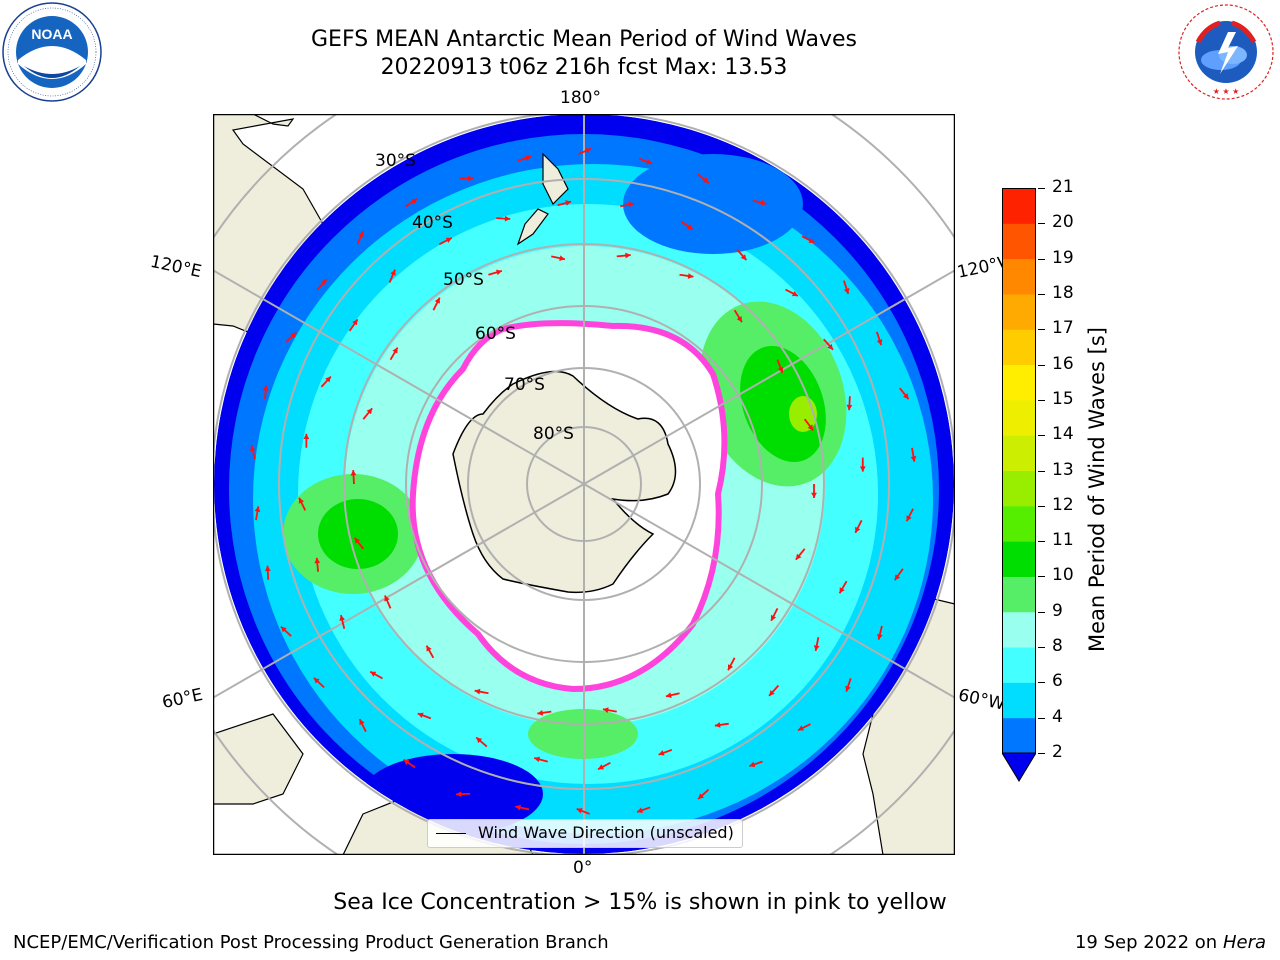 The image size is (1280, 960). What do you see at coordinates (1146, 942) in the screenshot?
I see `footer-date-text: 19 Sep 2022 on` at bounding box center [1146, 942].